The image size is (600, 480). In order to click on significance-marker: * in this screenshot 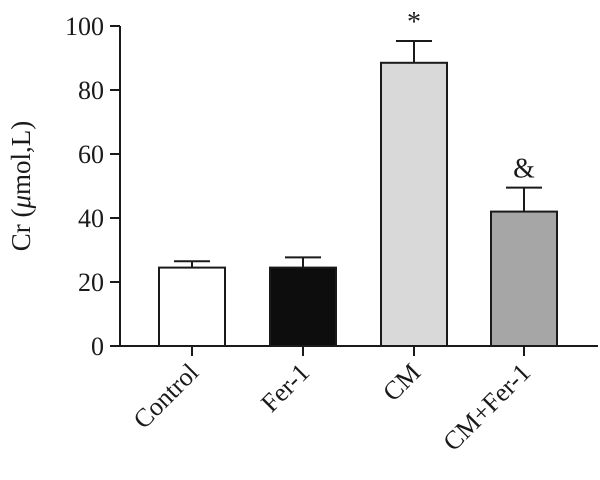, I will do `click(414, 22)`.